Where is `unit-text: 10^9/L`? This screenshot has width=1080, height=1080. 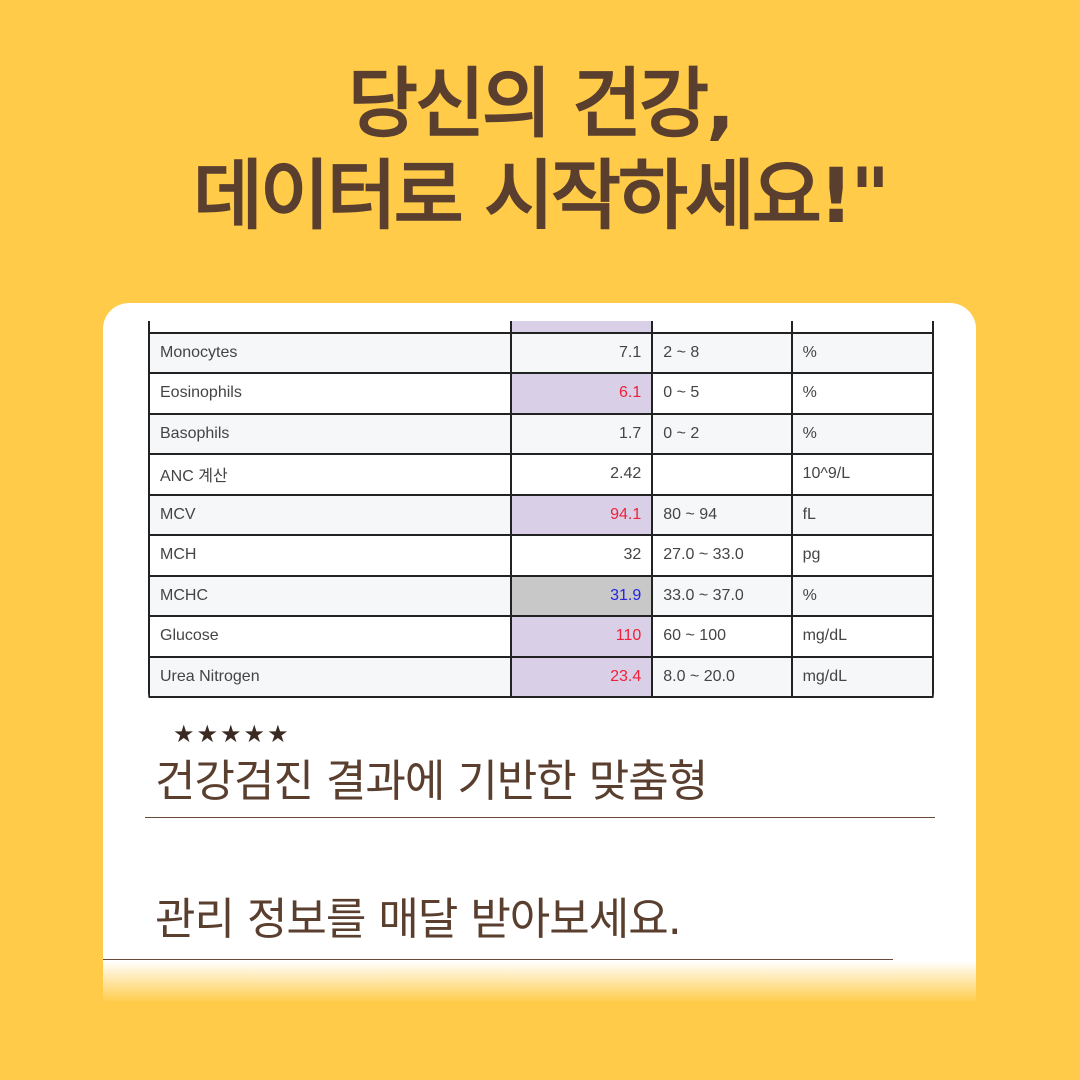
unit-text: 10^9/L is located at coordinates (826, 474).